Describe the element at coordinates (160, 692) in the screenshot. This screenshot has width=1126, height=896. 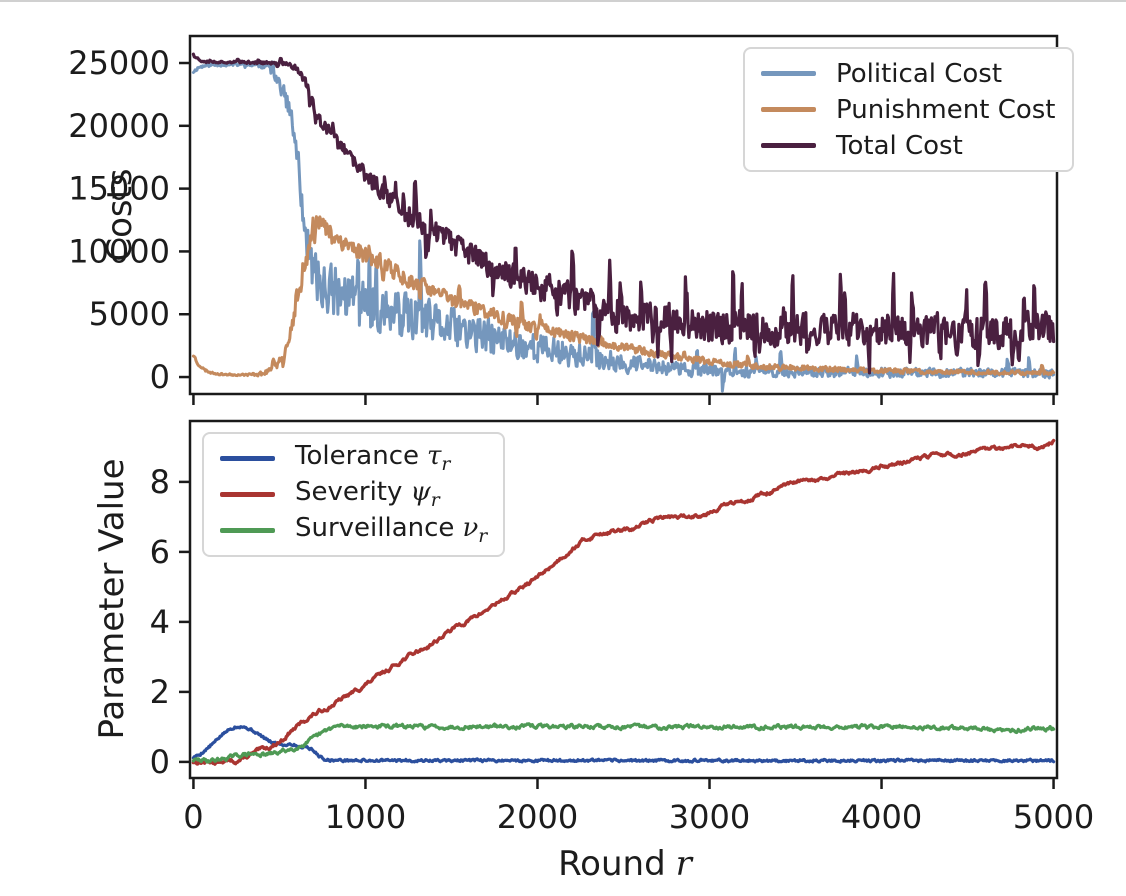
I see `y-tick-label: 2` at that location.